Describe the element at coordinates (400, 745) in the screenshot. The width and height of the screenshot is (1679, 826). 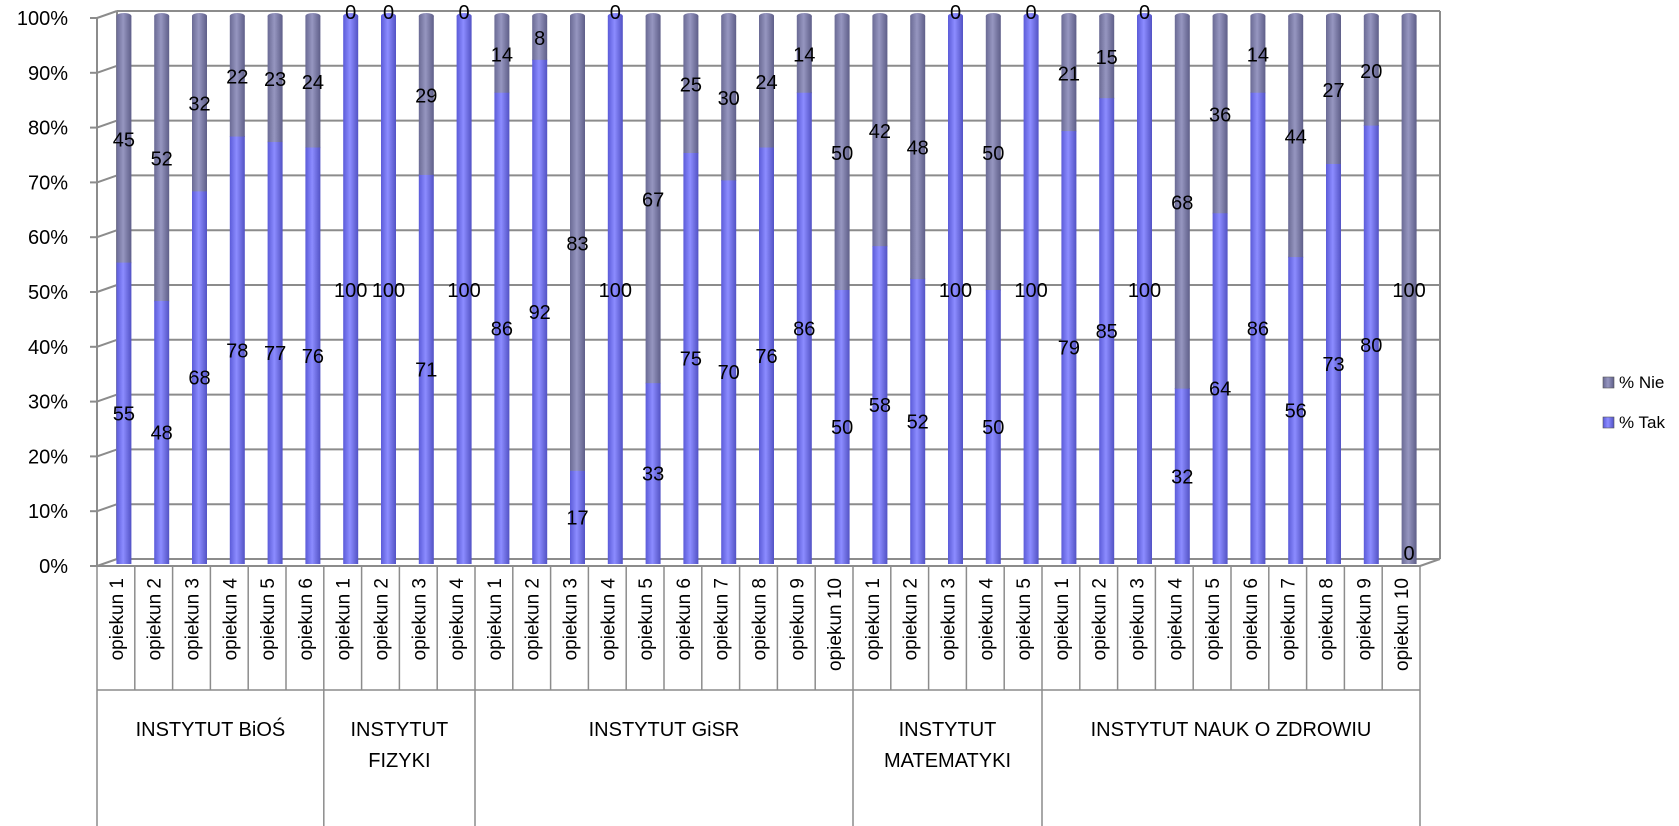
I see `group-label: INSTYTUT FIZYKI` at that location.